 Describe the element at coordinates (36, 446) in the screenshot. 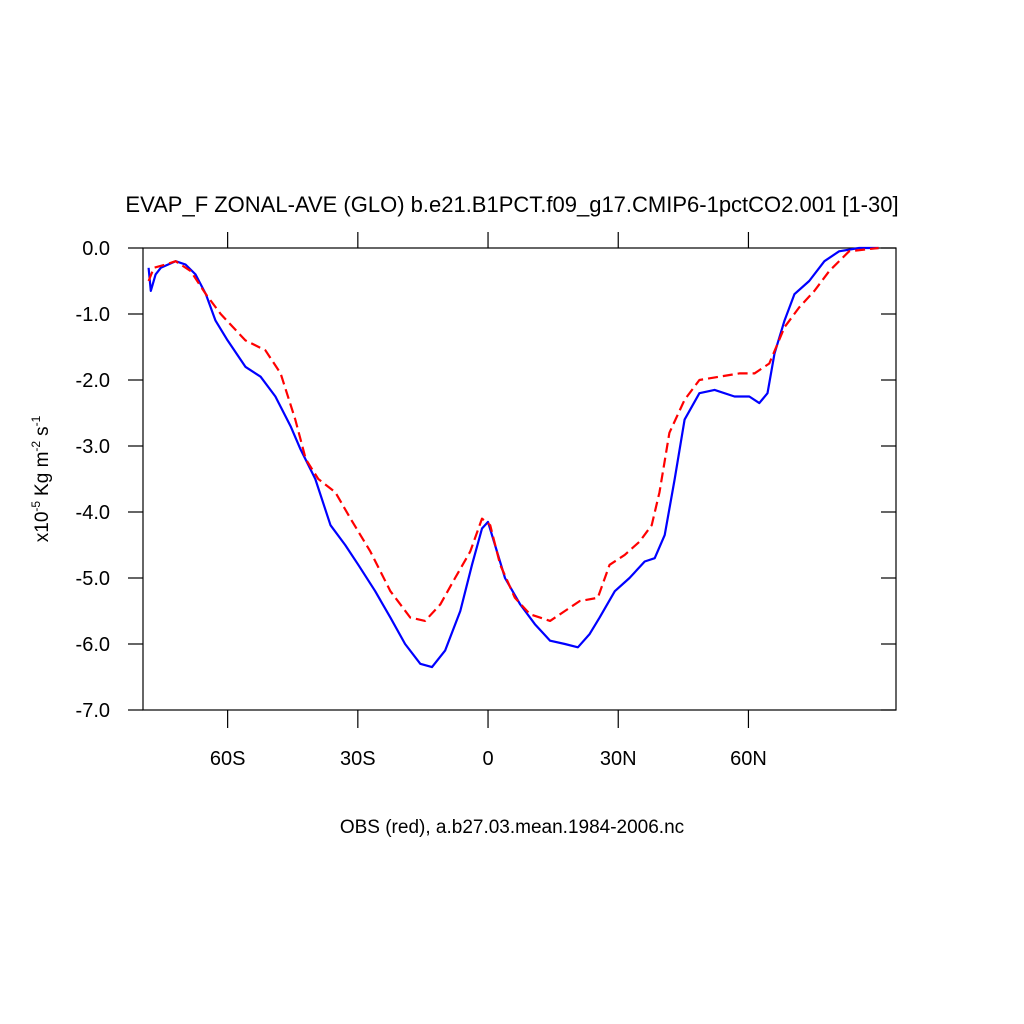

I see `y-label-part: -2` at that location.